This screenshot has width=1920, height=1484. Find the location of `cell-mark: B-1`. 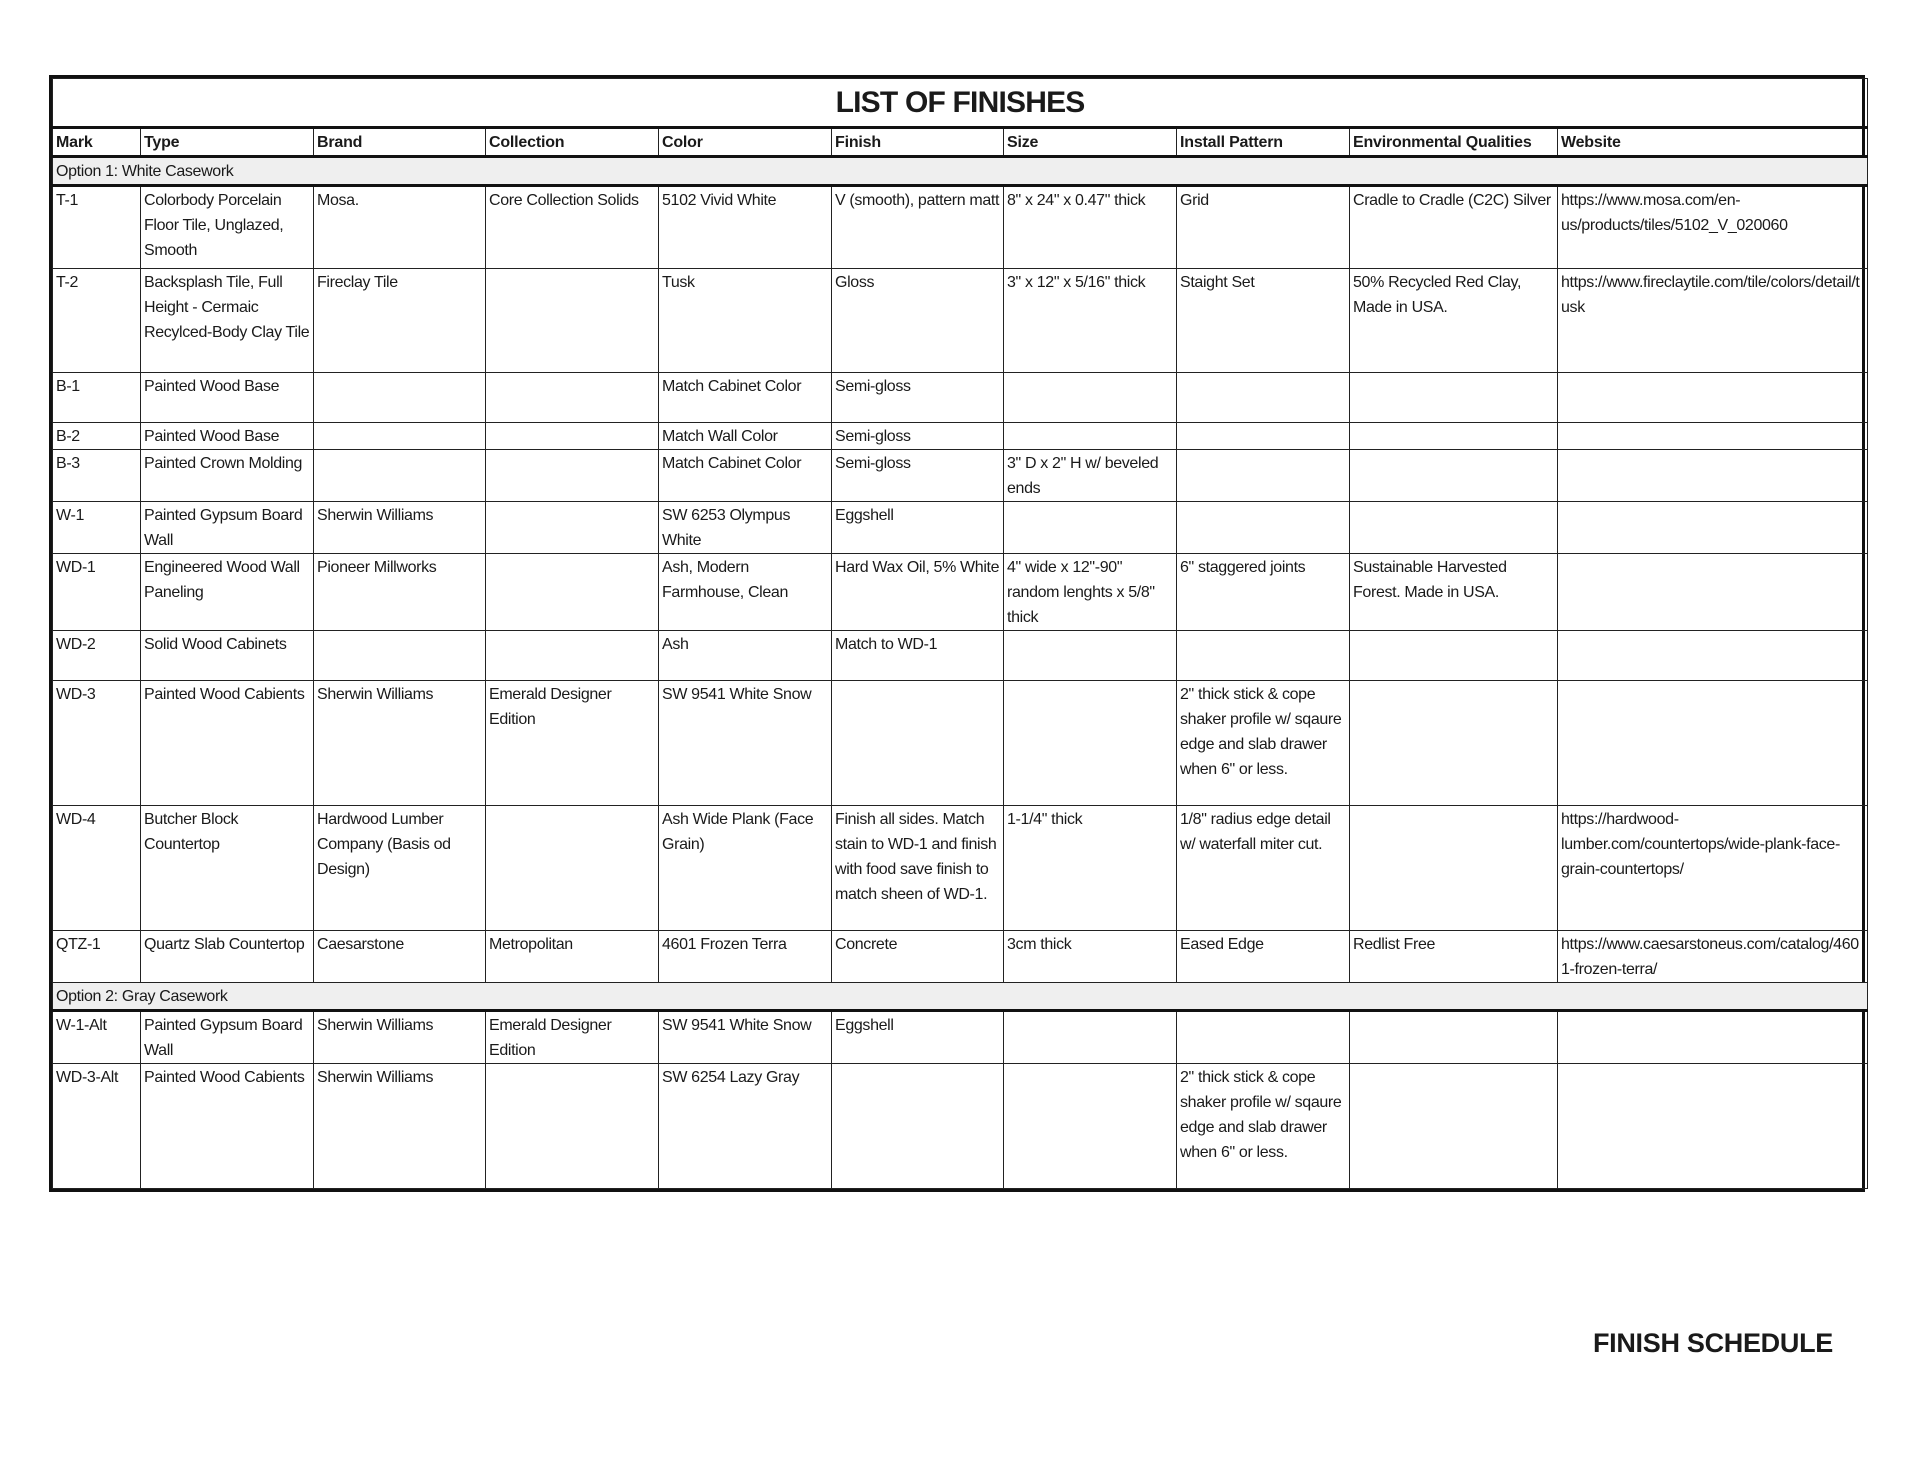

cell-mark: B-1 is located at coordinates (96, 397).